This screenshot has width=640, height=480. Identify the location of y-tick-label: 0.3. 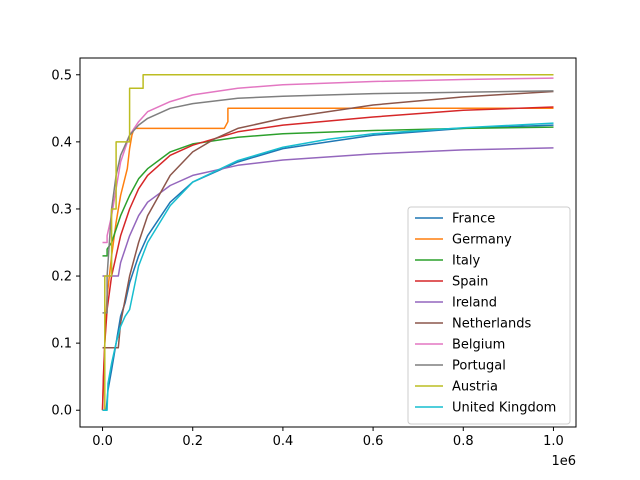
(61, 209).